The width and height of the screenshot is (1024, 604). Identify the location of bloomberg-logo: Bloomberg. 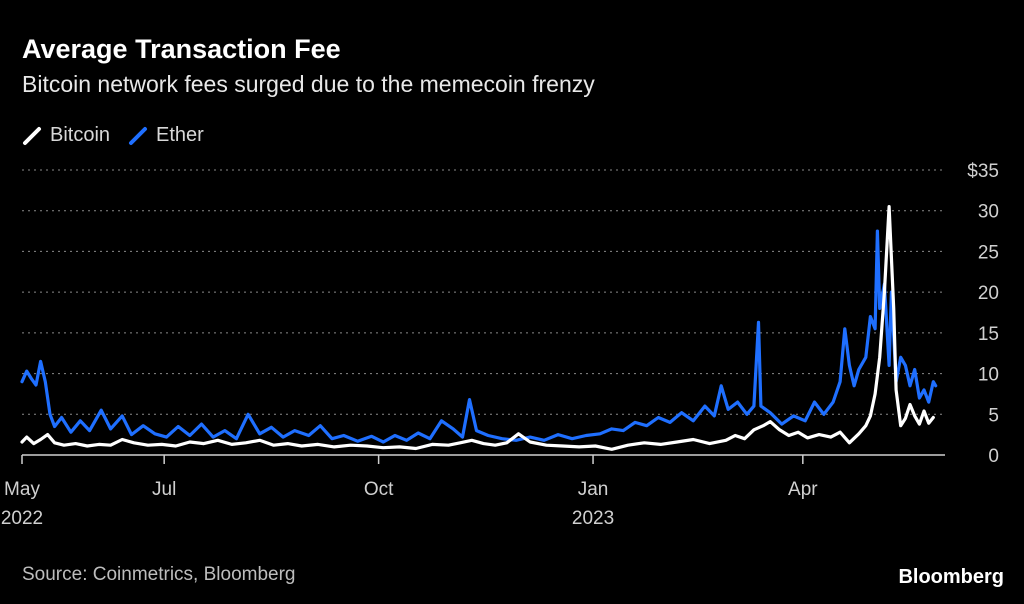
(951, 577).